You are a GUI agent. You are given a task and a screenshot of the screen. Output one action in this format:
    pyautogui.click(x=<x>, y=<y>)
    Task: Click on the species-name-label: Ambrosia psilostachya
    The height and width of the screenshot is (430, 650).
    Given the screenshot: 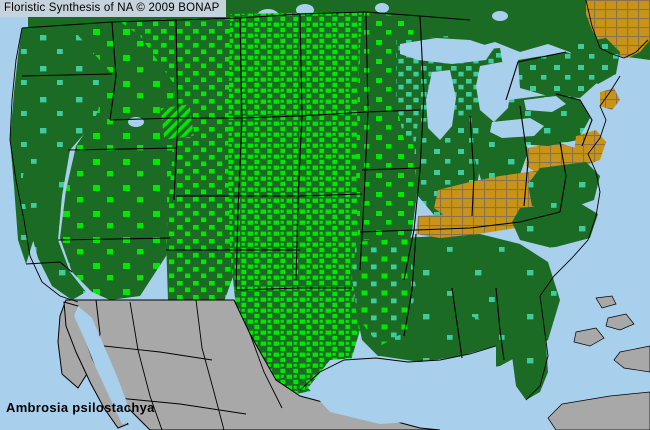 What is the action you would take?
    pyautogui.click(x=80, y=407)
    